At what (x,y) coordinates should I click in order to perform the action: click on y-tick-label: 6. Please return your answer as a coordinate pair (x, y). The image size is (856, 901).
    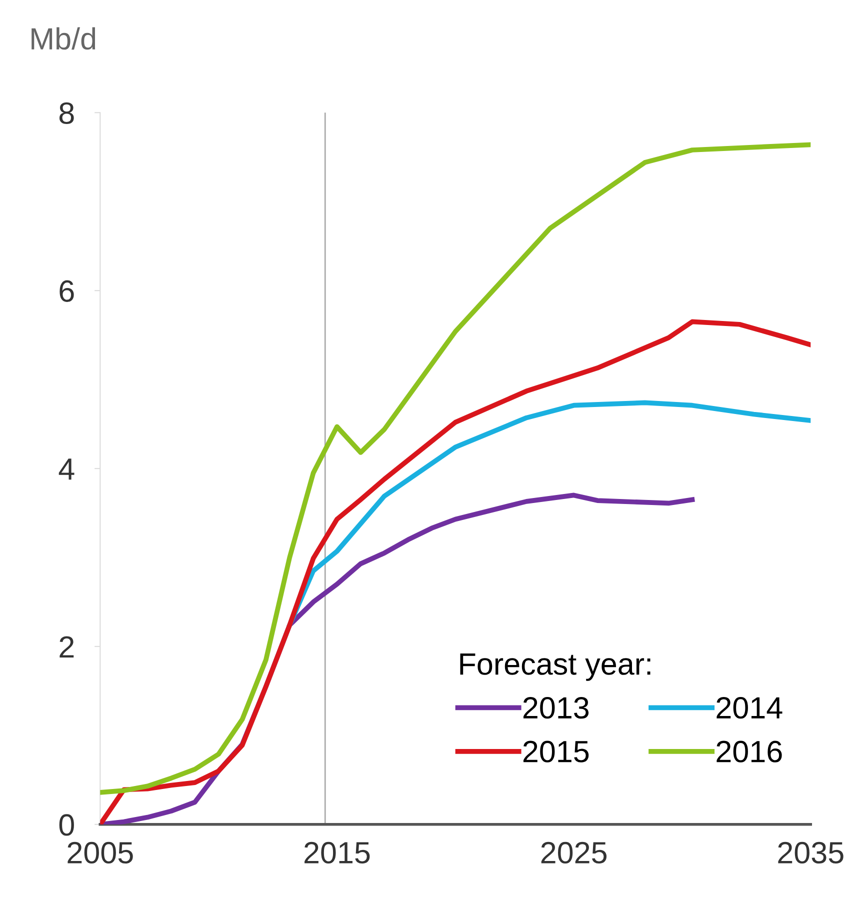
    Looking at the image, I should click on (67, 291).